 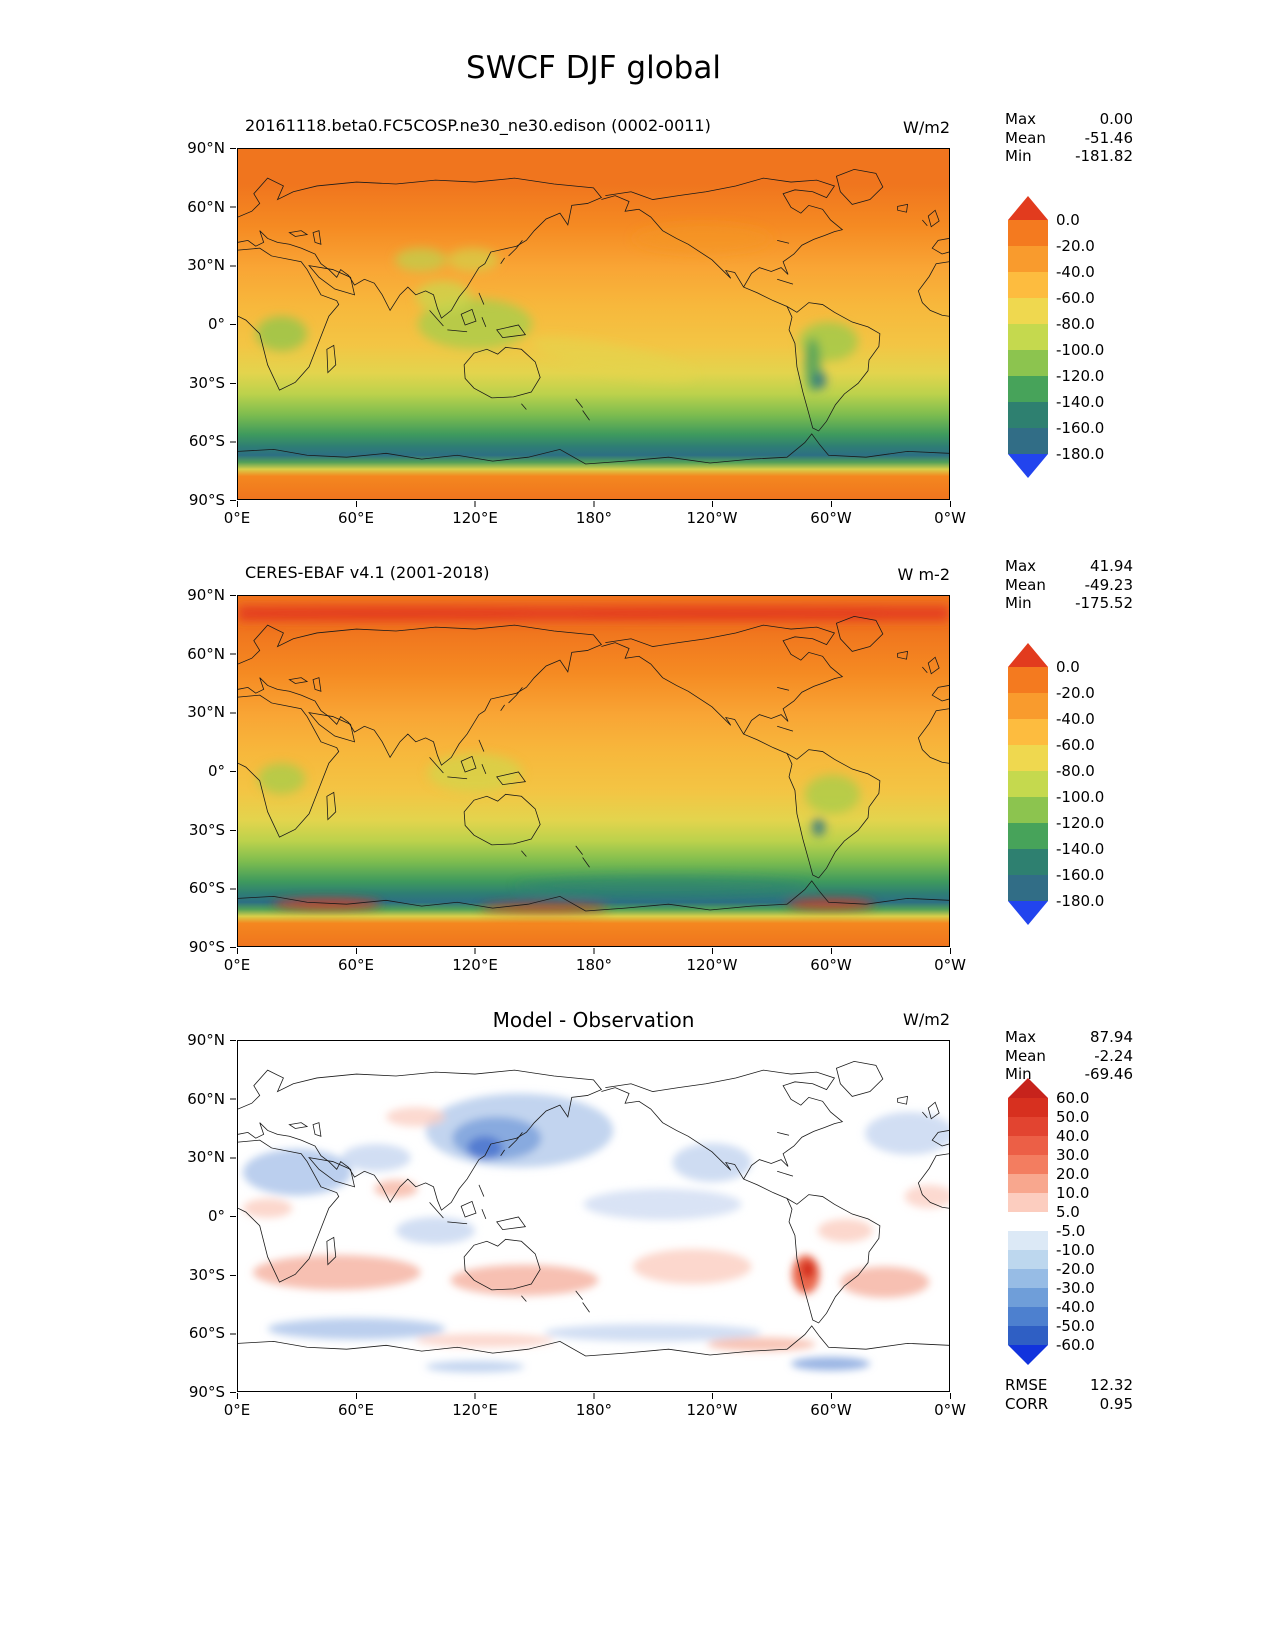 What do you see at coordinates (1073, 1136) in the screenshot?
I see `colorbar-label: 40.0` at bounding box center [1073, 1136].